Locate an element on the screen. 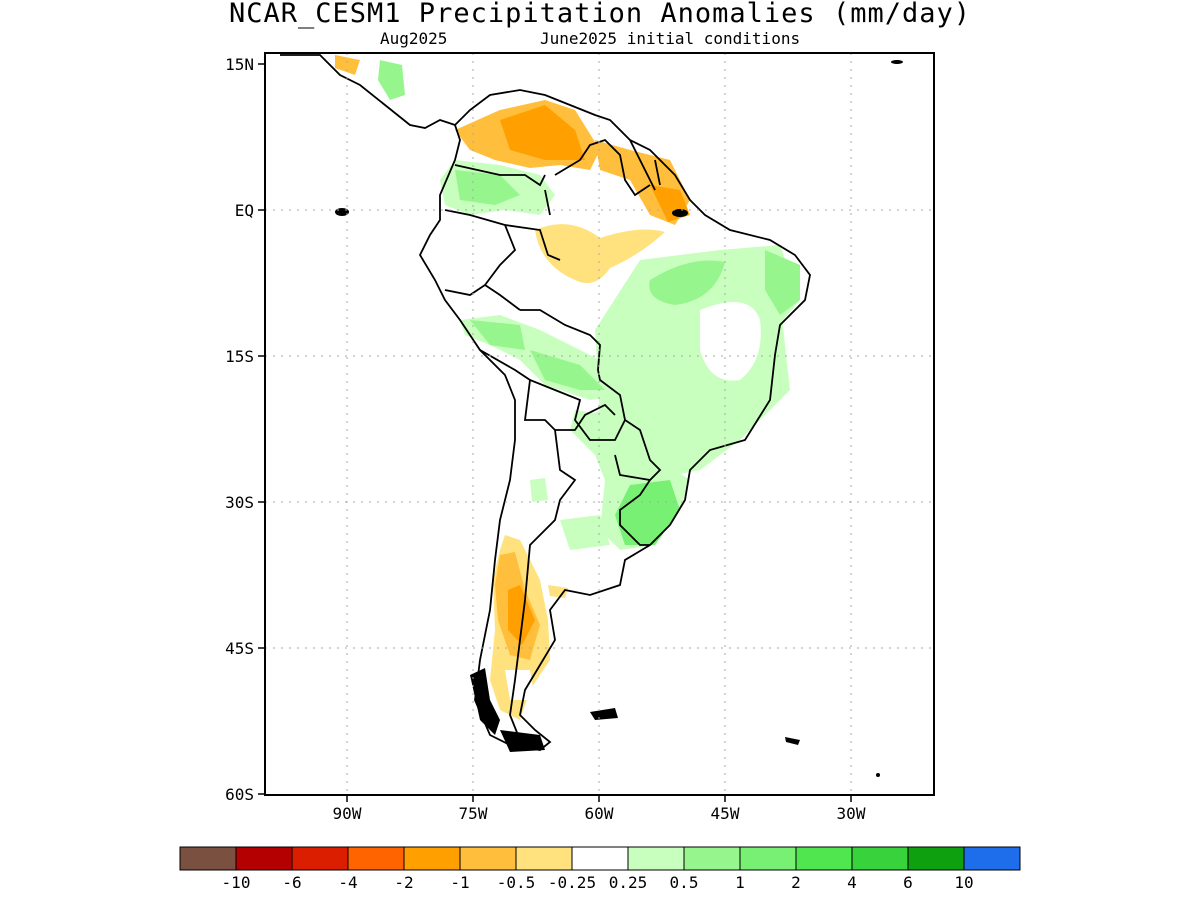 Image resolution: width=1200 pixels, height=900 pixels. colorbar-tick-label: -4 is located at coordinates (347, 882).